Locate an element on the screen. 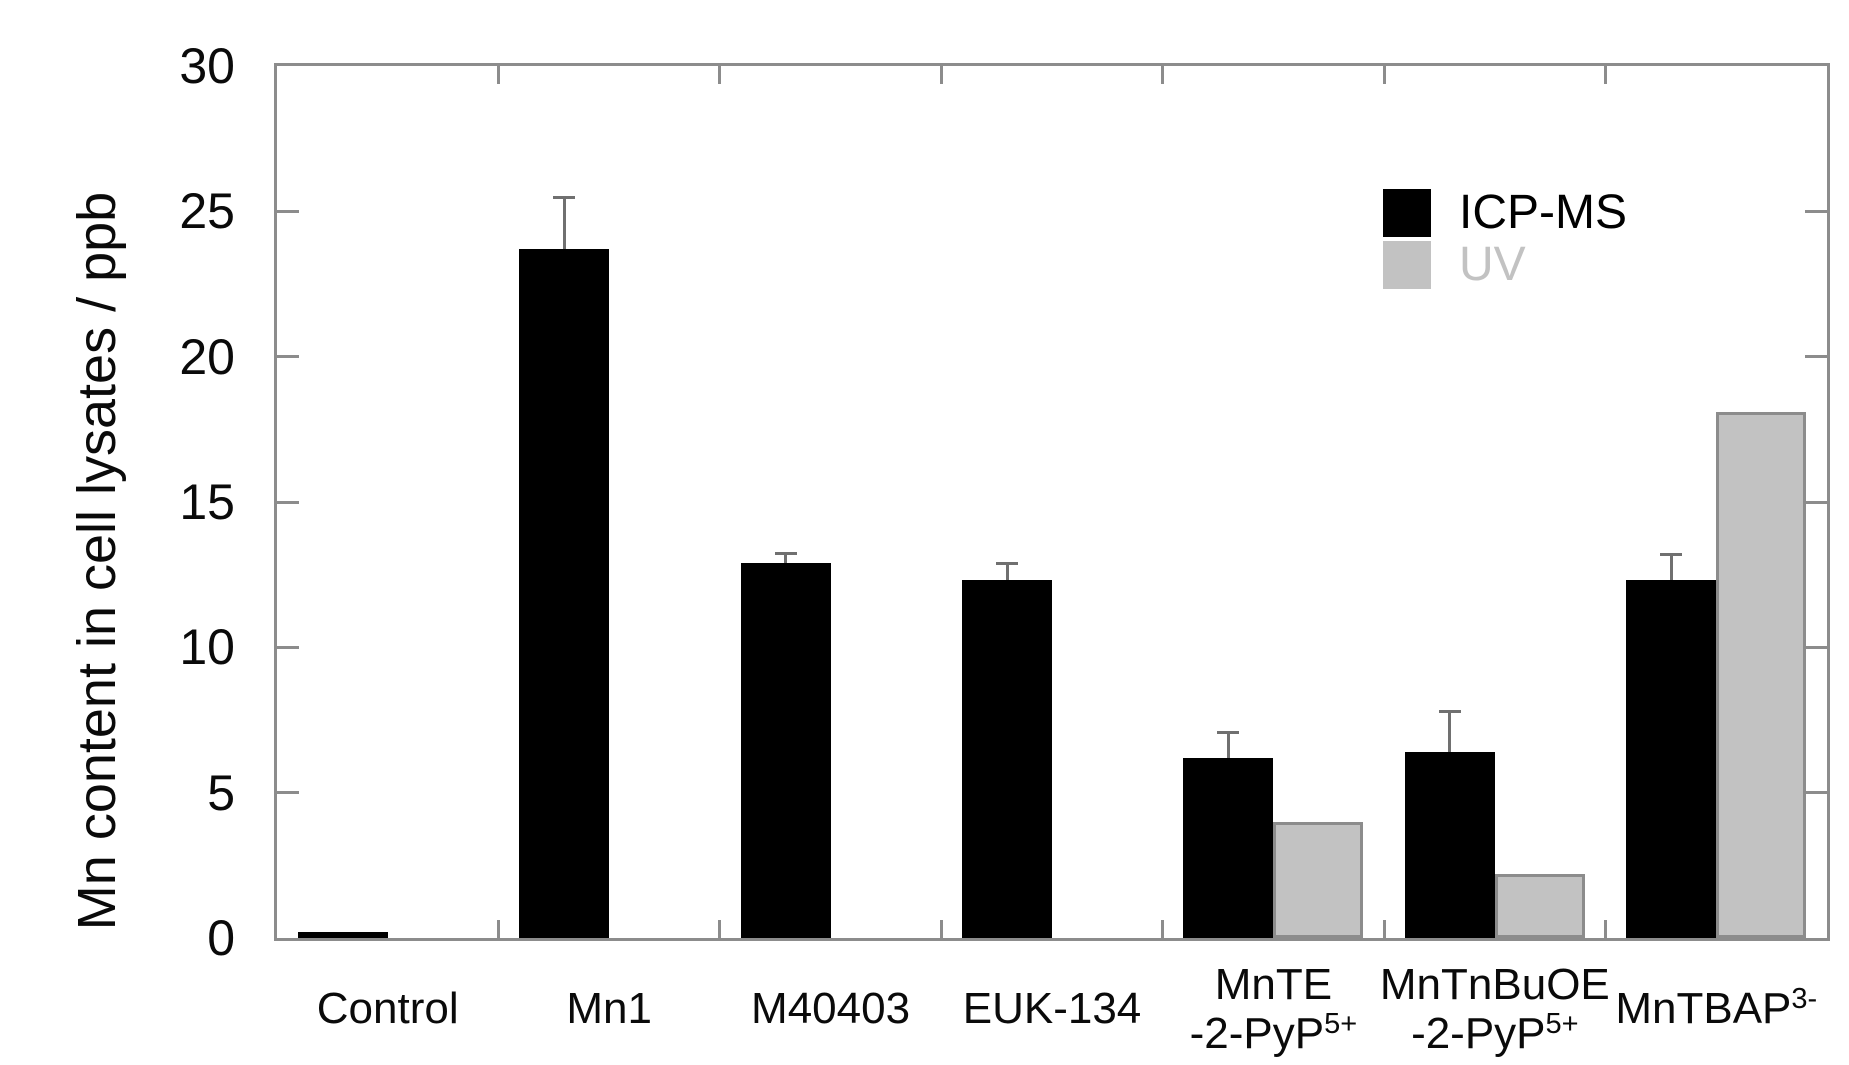 The width and height of the screenshot is (1849, 1065). legend: ICP-MS UV is located at coordinates (1505, 239).